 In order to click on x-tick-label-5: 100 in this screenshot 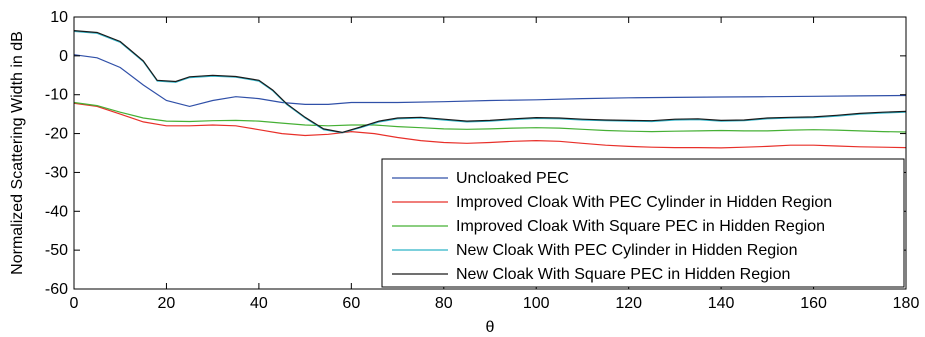, I will do `click(536, 303)`.